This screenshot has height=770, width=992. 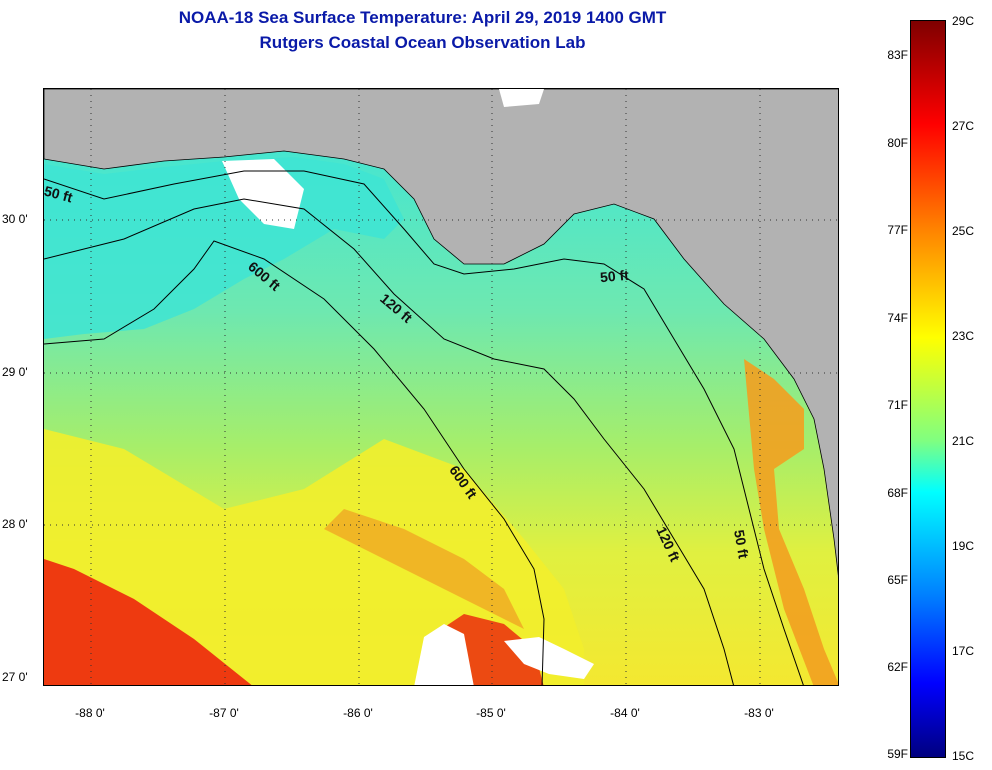 I want to click on orange-band-south, so click(x=424, y=569).